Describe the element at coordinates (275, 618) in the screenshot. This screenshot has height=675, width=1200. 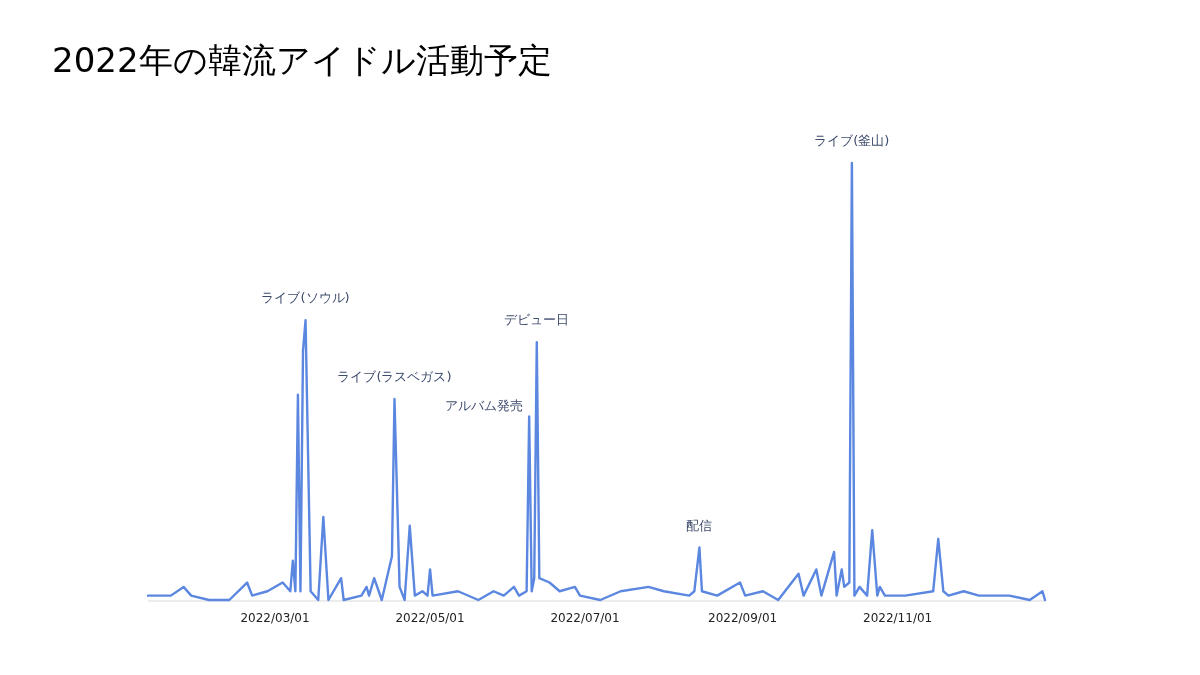
I see `x-tick-label: 2022/03/01` at that location.